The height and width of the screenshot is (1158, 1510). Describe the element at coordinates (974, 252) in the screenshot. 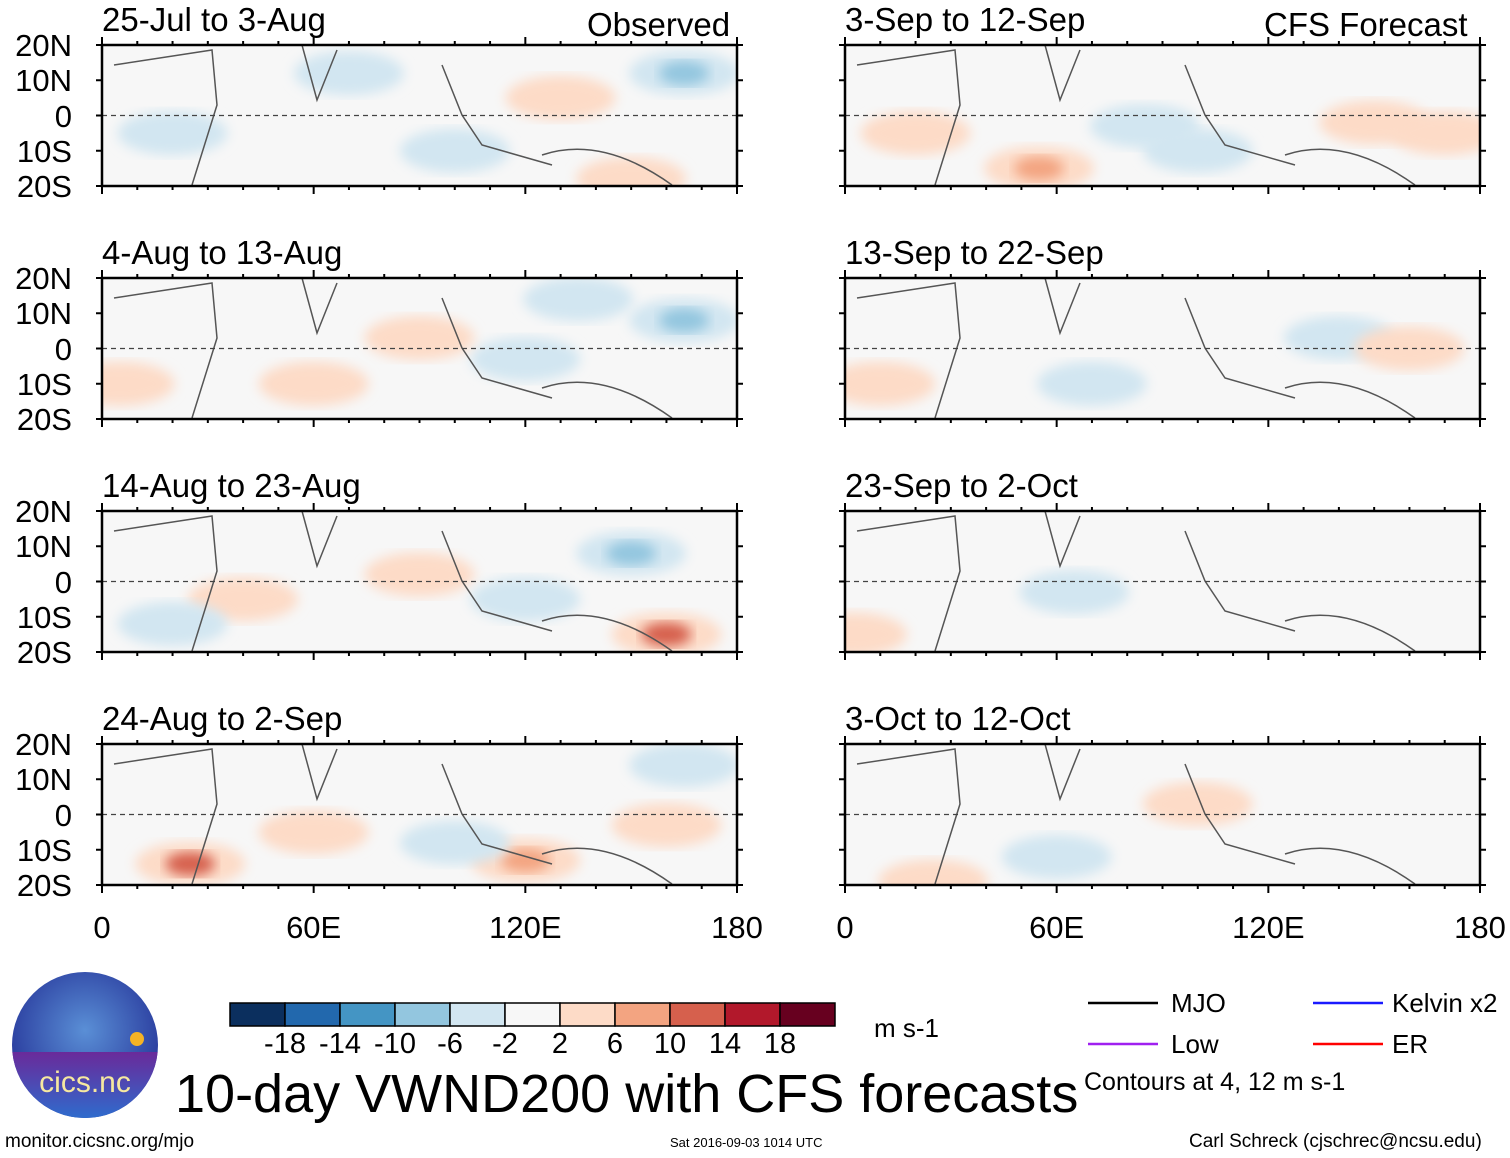

I see `panel-title: 13-Sep to 22-Sep` at that location.